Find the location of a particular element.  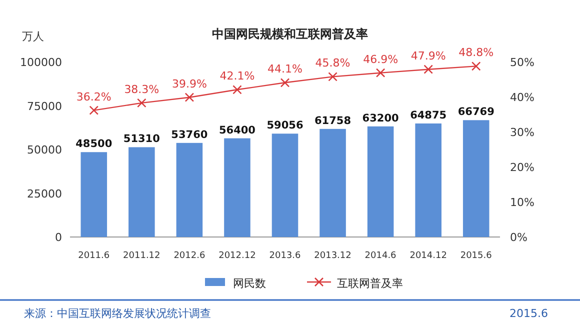

y-tick-label: 50000 is located at coordinates (44, 150).